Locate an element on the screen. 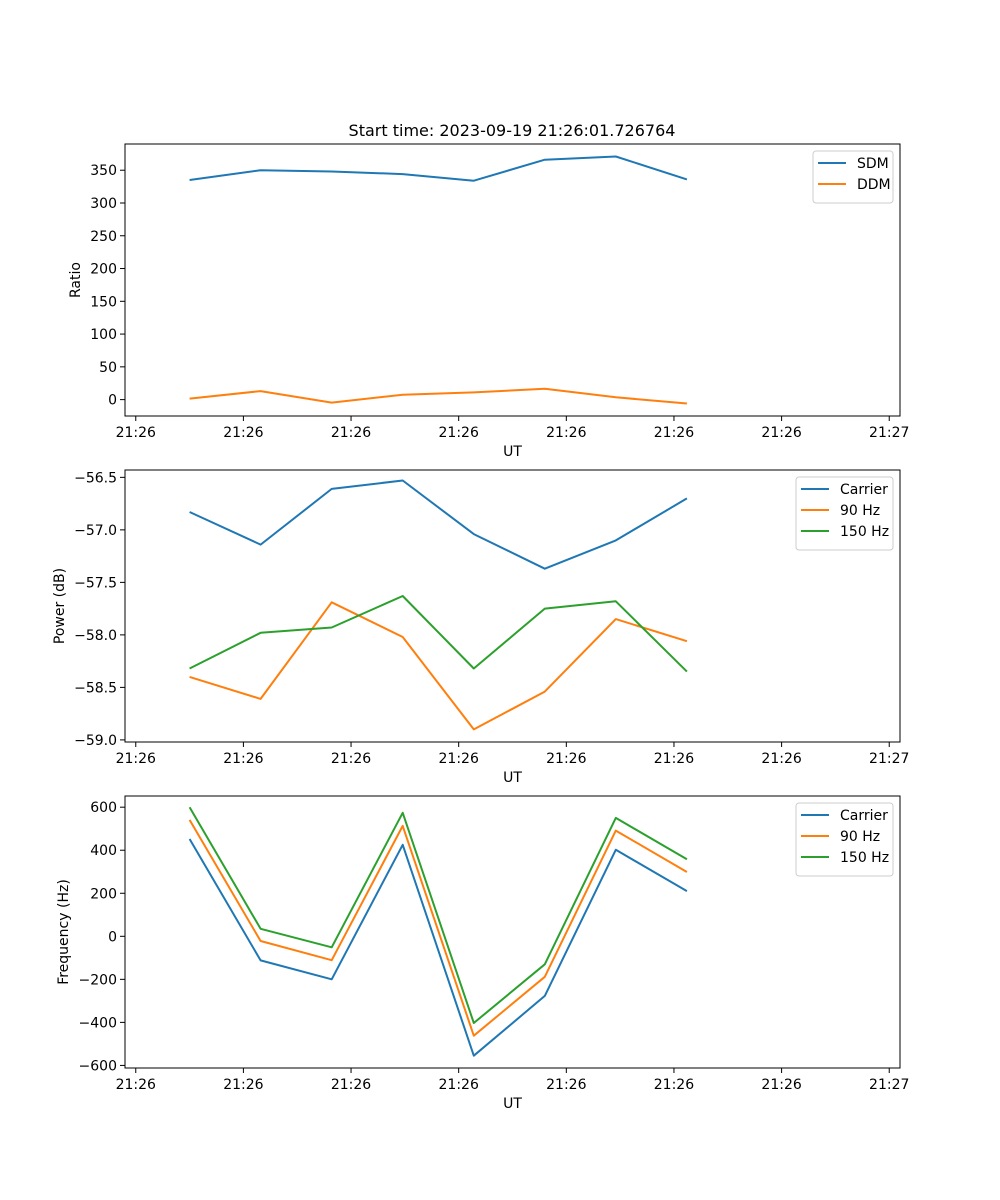 This screenshot has width=1000, height=1200. y-tick-label: 100 is located at coordinates (103, 335).